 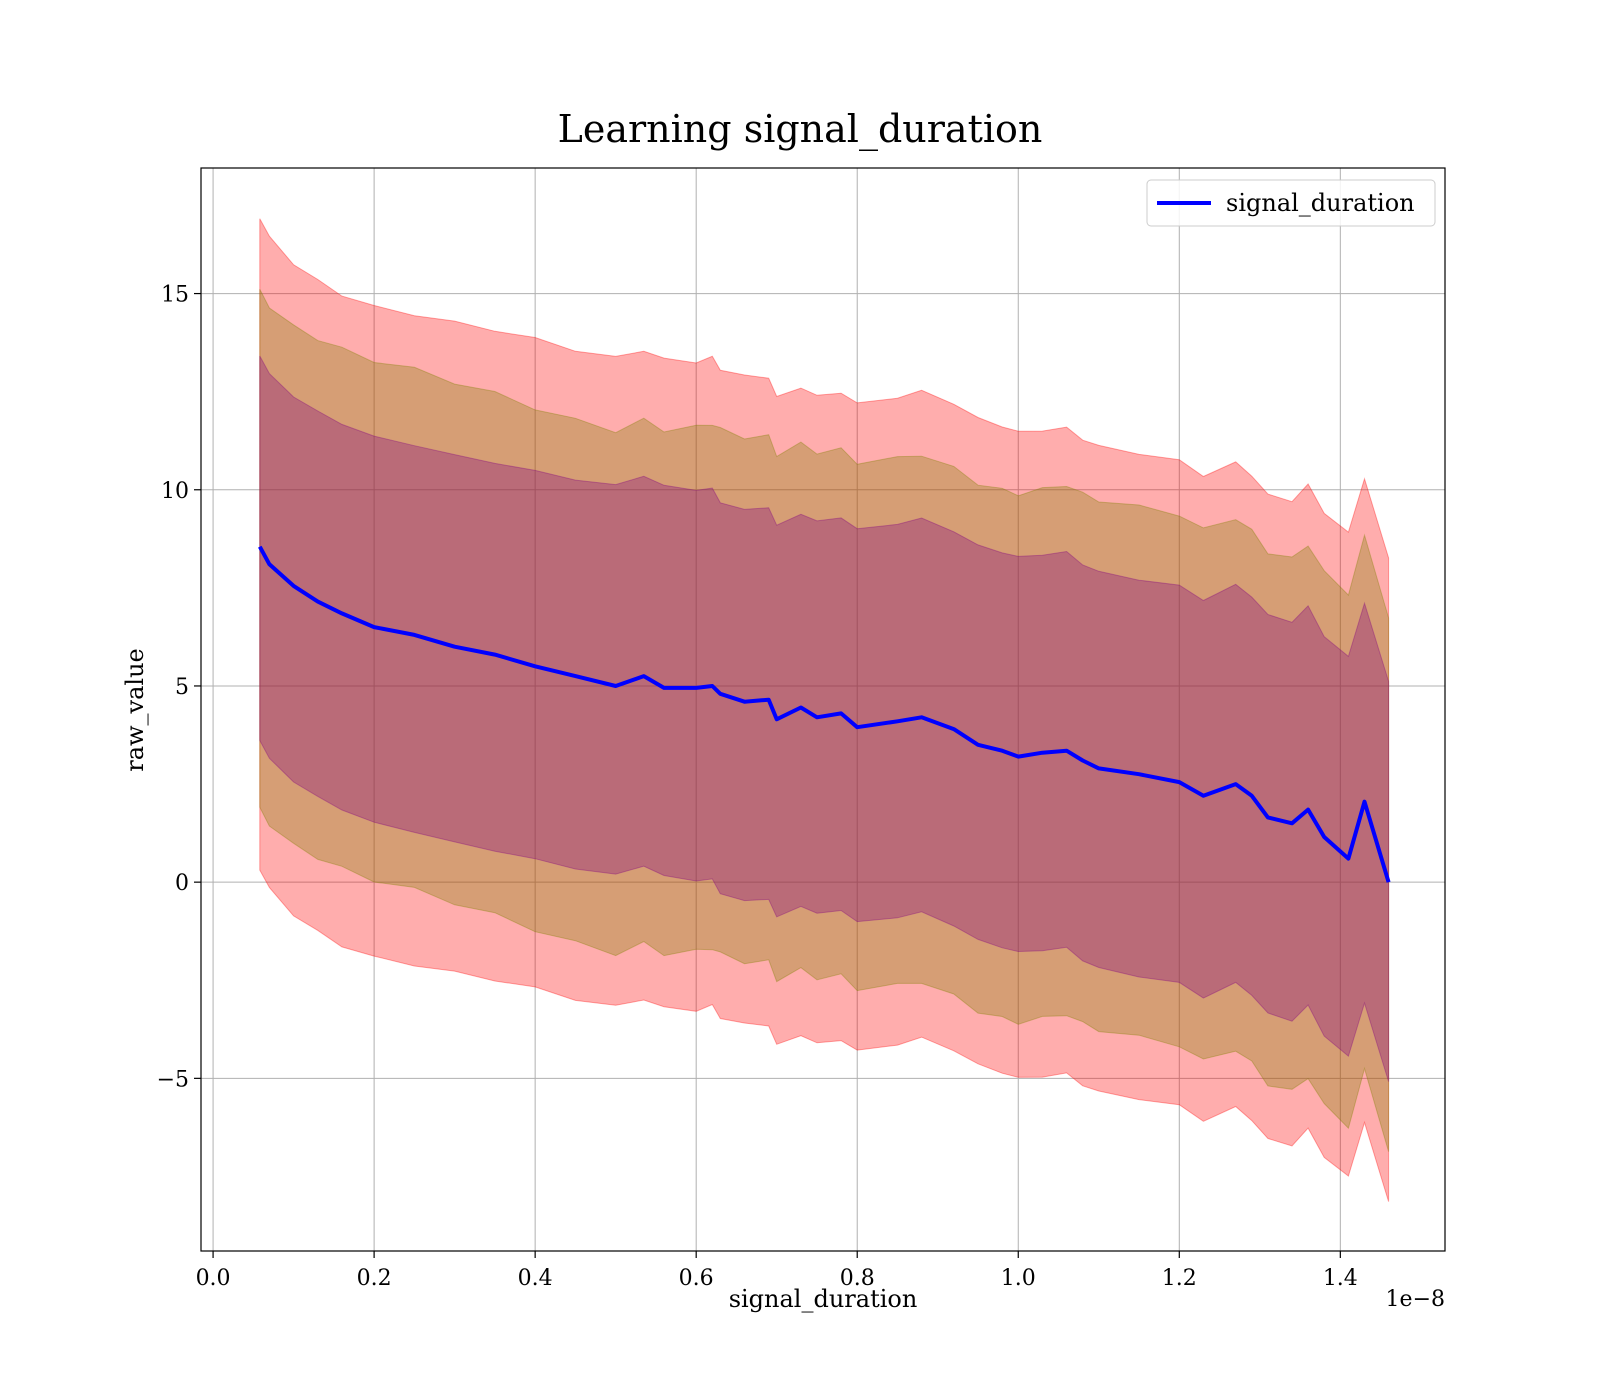 What do you see at coordinates (1340, 1278) in the screenshot?
I see `x-tick-label: 1.4` at bounding box center [1340, 1278].